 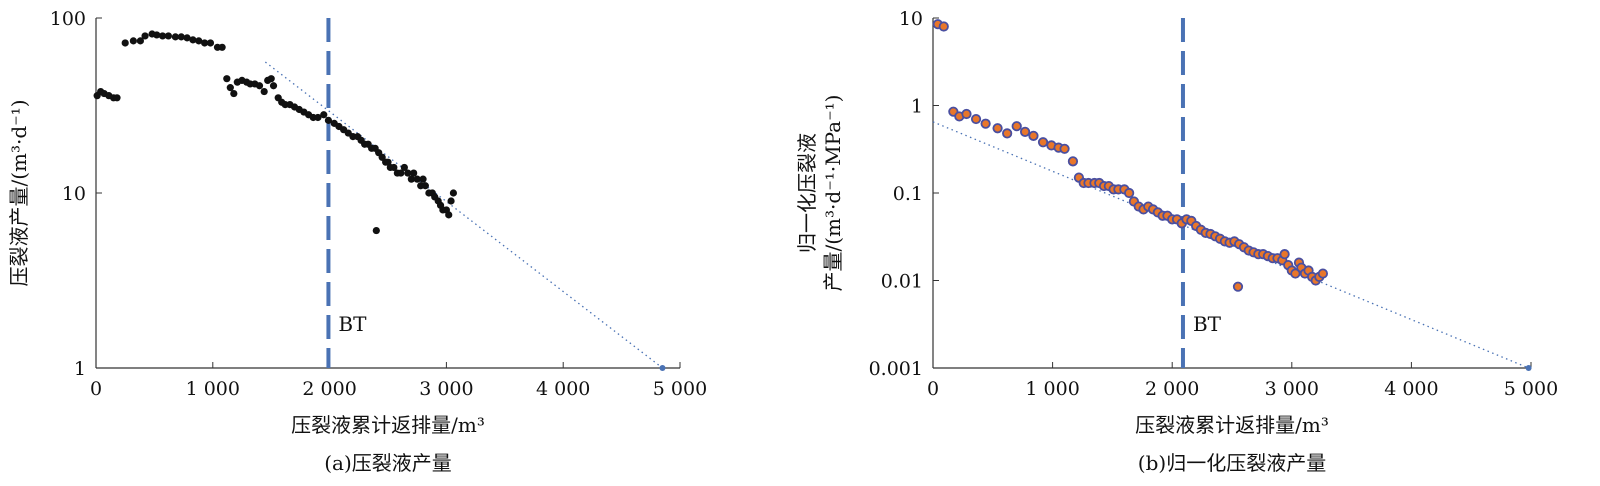 What do you see at coordinates (1232, 463) in the screenshot?
I see `chart-caption: (b)归一化压裂液产量` at bounding box center [1232, 463].